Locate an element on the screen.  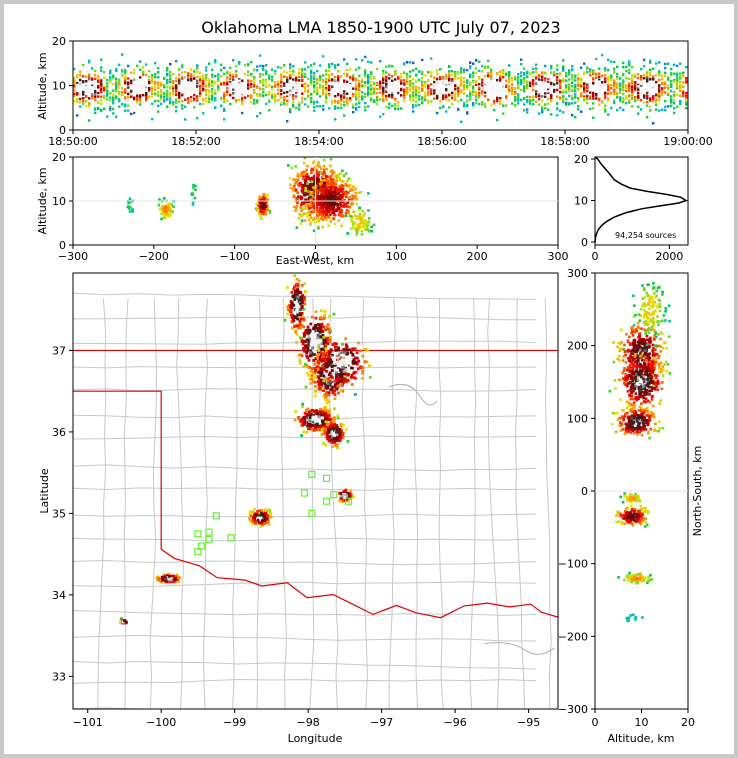
altitude-histogram-panel: 0 2000 0 10 20 94,254 sources is located at coordinates (631, 208).